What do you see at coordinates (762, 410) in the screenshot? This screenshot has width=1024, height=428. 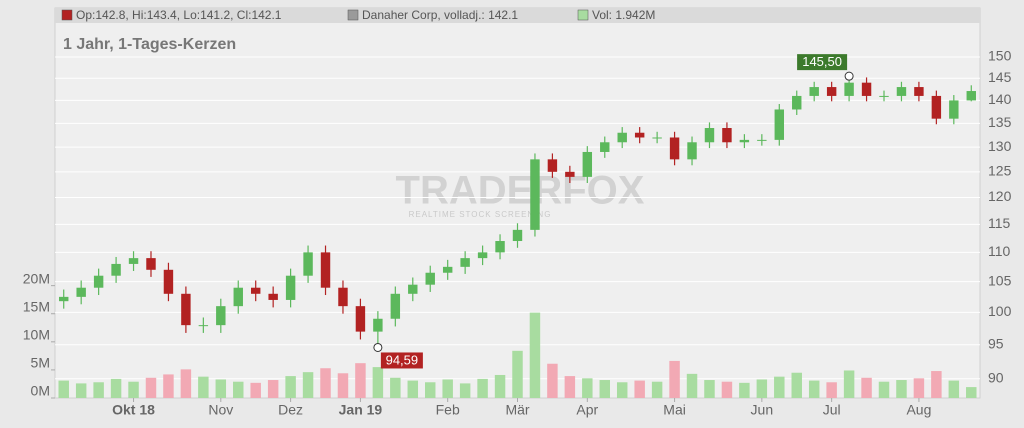 I see `x-tick-label: Jun` at bounding box center [762, 410].